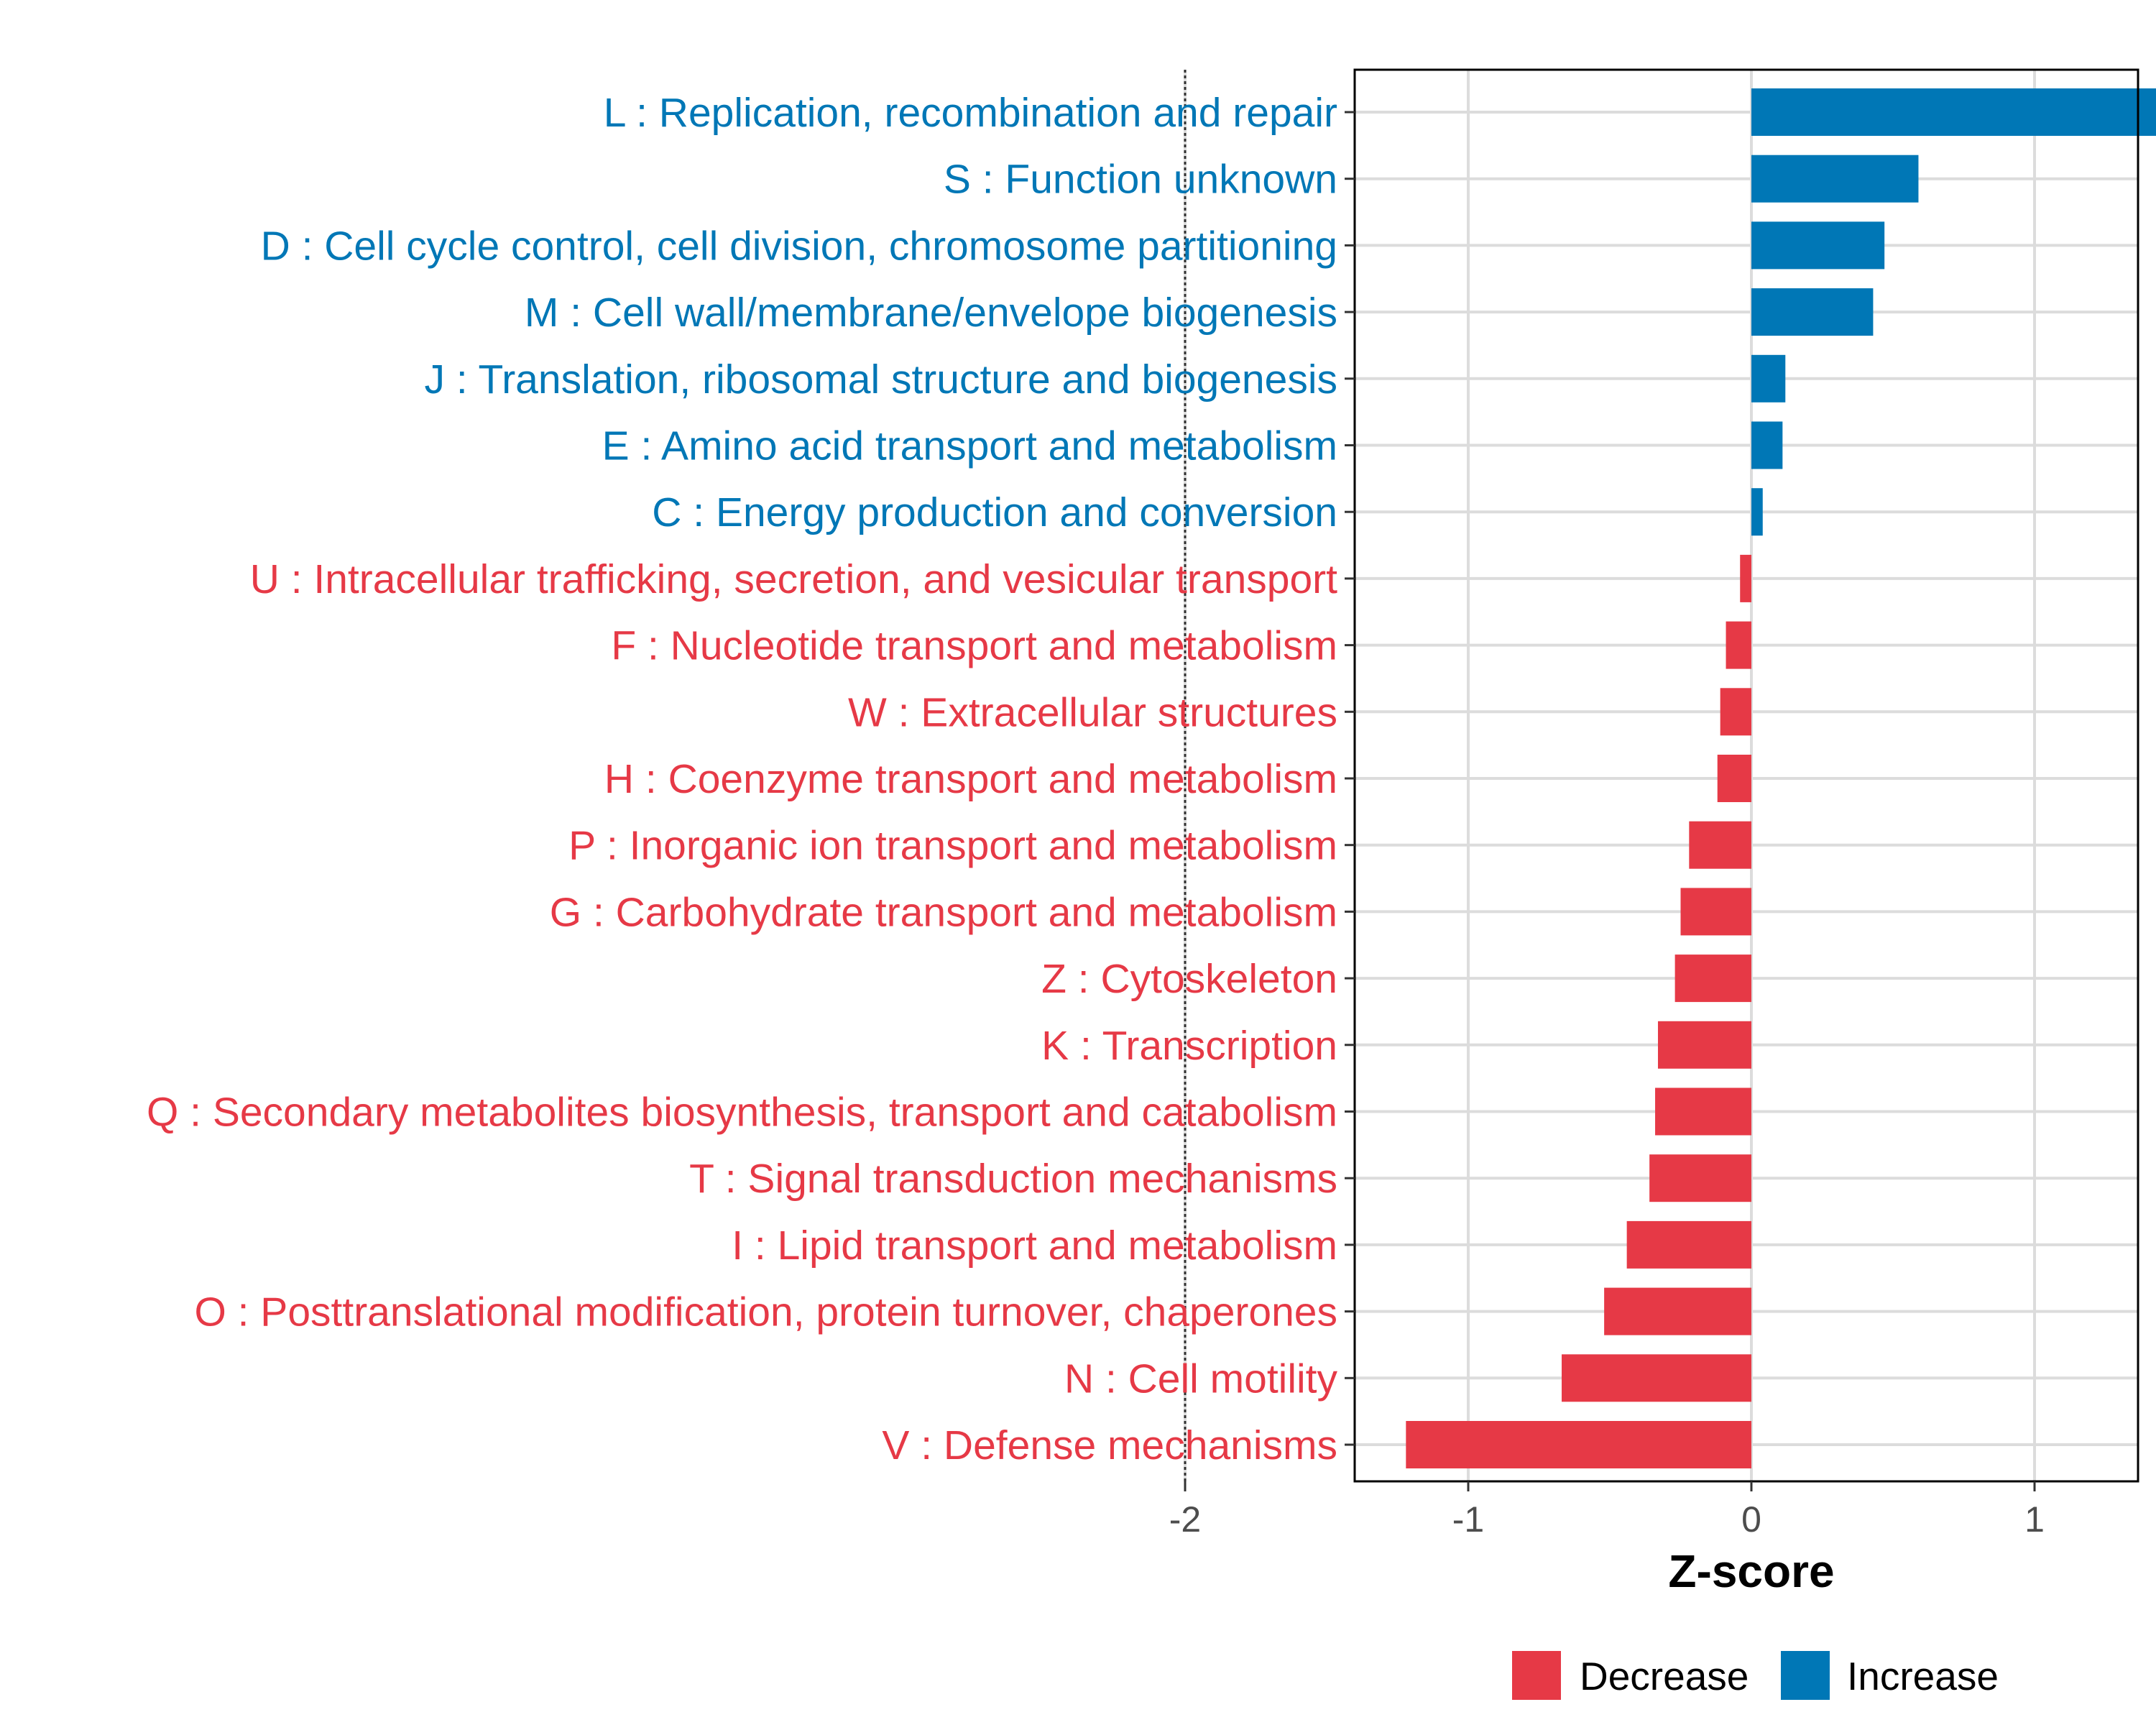 This screenshot has height=1725, width=2156. What do you see at coordinates (1109, 1445) in the screenshot?
I see `category-label: V : Defense mechanisms` at bounding box center [1109, 1445].